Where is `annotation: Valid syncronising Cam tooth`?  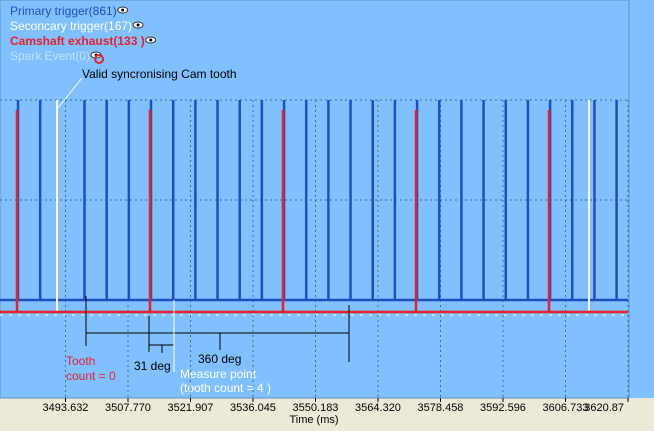 annotation: Valid syncronising Cam tooth is located at coordinates (159, 74).